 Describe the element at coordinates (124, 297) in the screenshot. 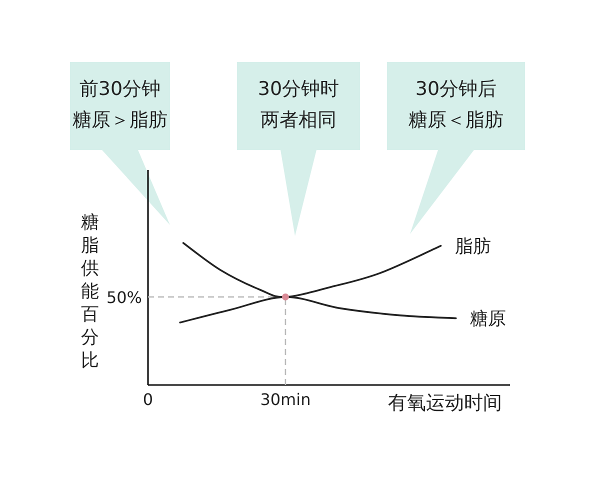

I see `text: 50%` at that location.